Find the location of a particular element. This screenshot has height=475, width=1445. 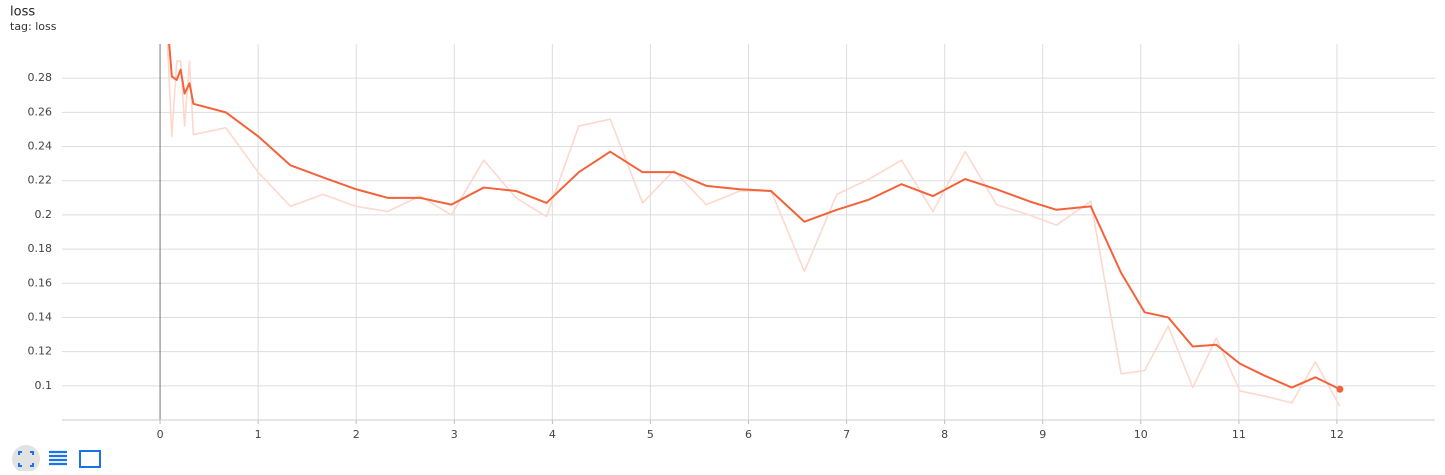

x-tick-label: 7 is located at coordinates (846, 434).